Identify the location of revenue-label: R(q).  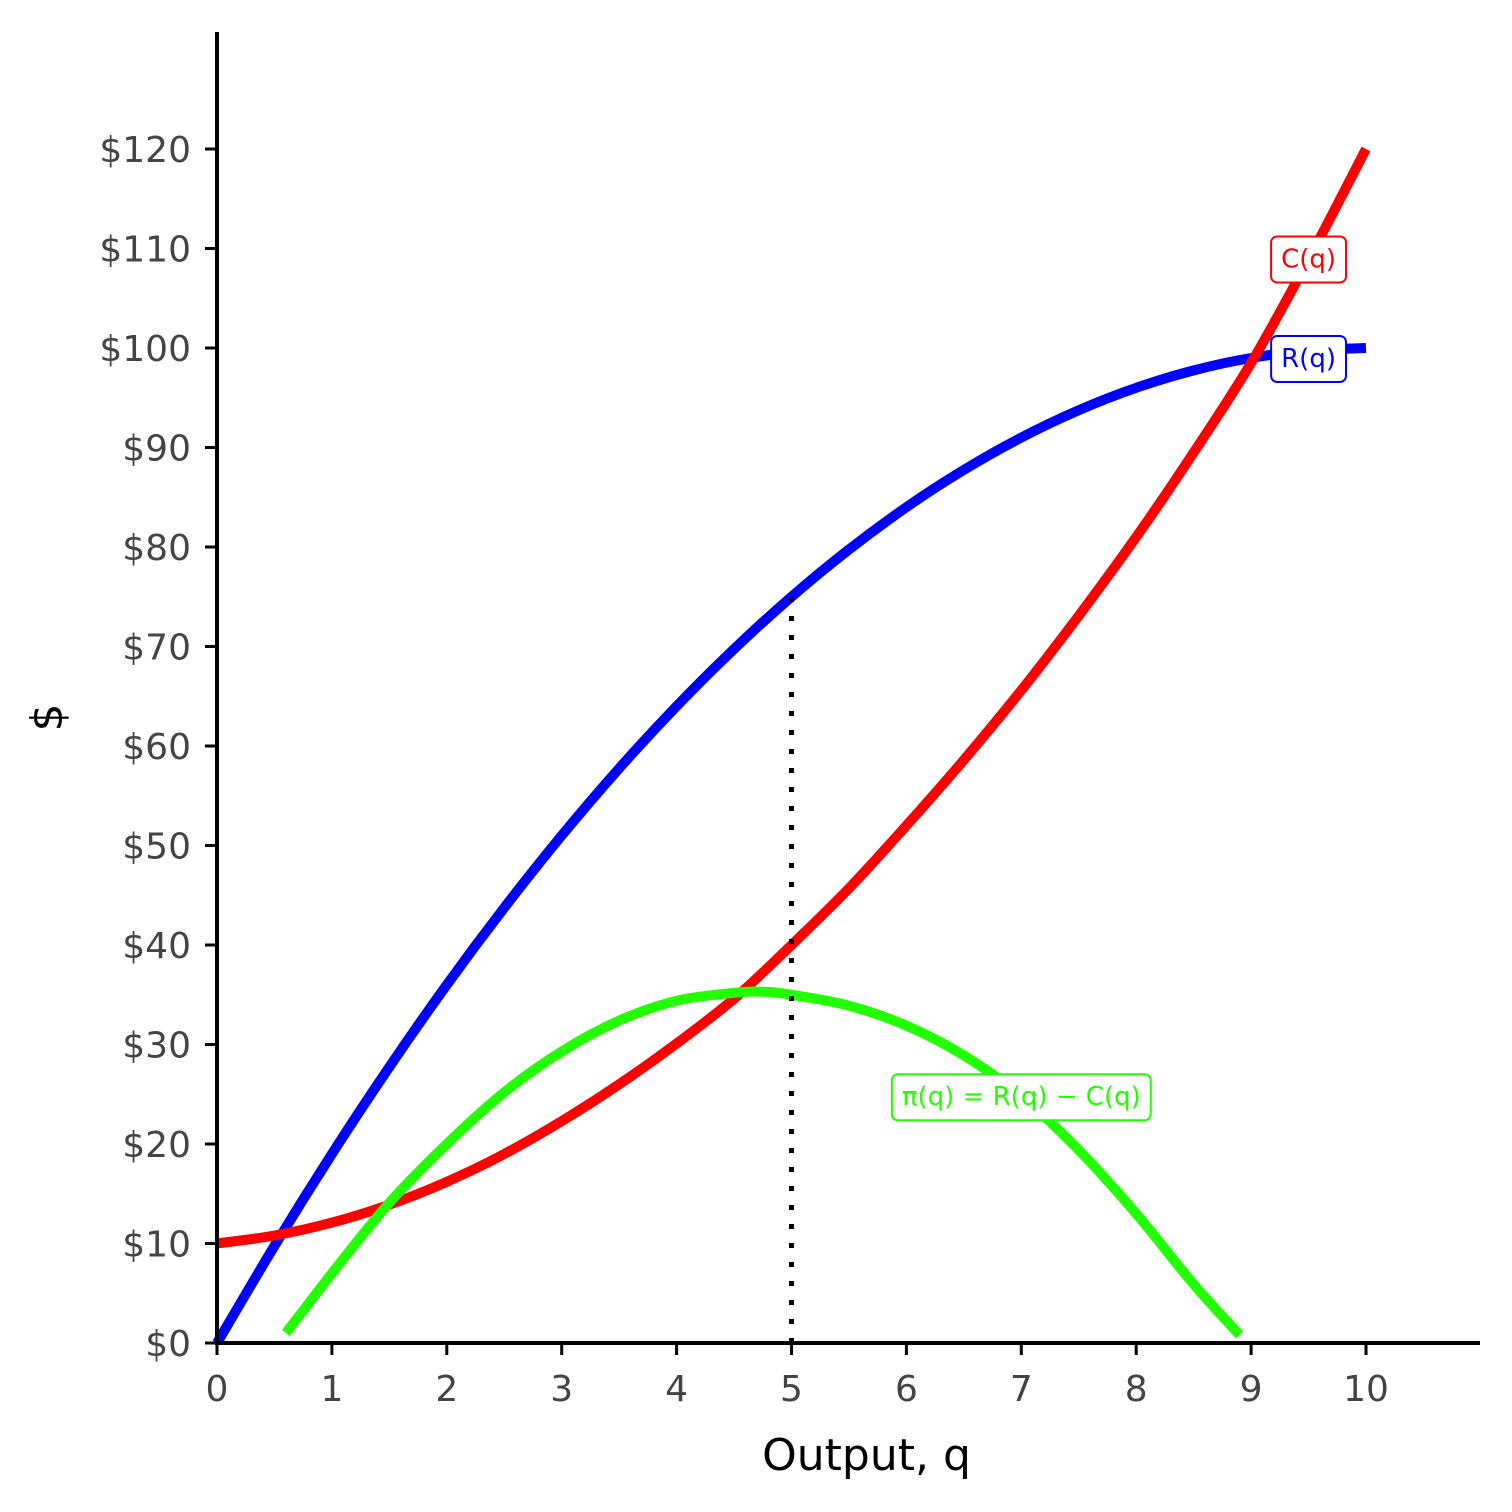
(1308, 358).